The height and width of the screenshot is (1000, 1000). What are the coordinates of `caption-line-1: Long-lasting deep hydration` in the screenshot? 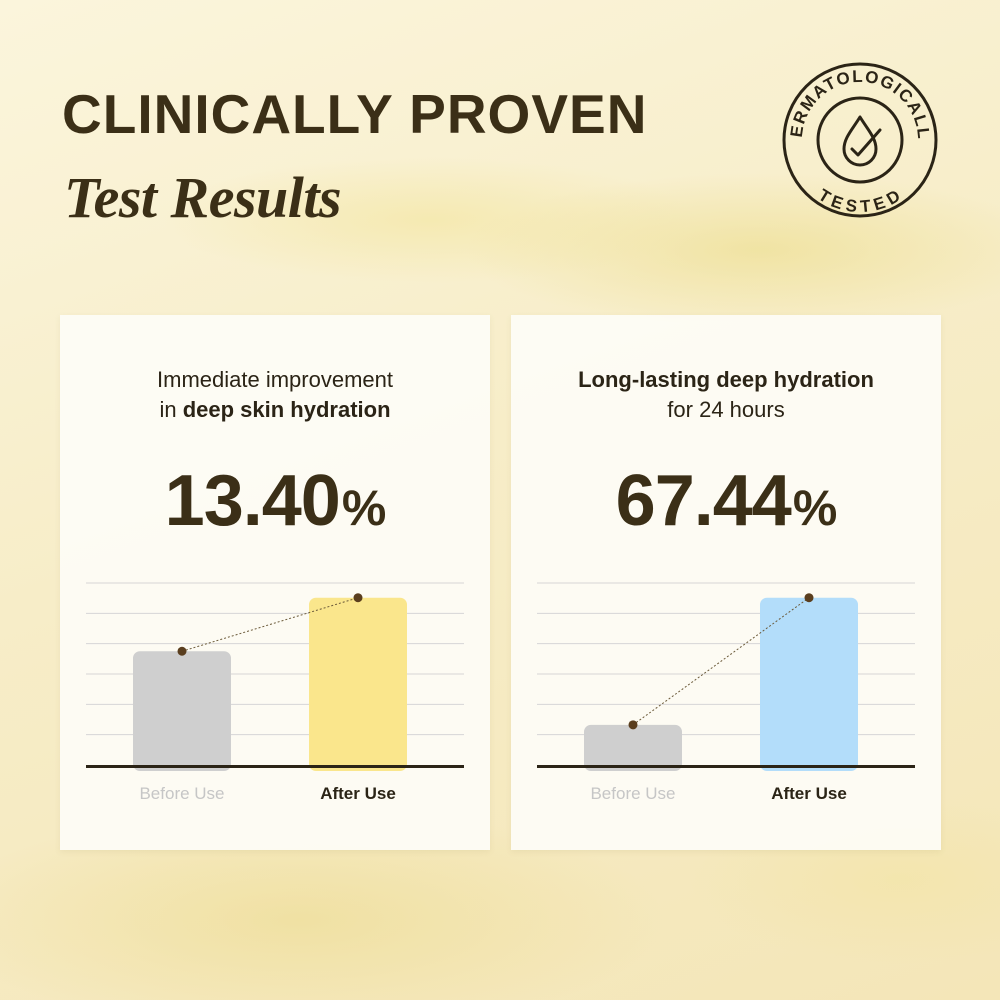 It's located at (726, 380).